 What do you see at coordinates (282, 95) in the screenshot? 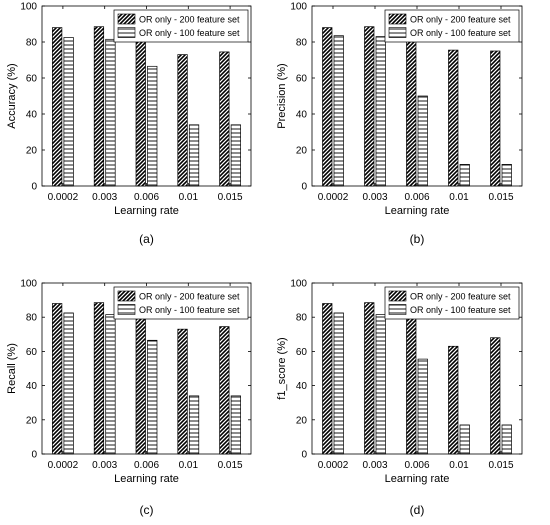
I see `y-axis-label: Precision (%)` at bounding box center [282, 95].